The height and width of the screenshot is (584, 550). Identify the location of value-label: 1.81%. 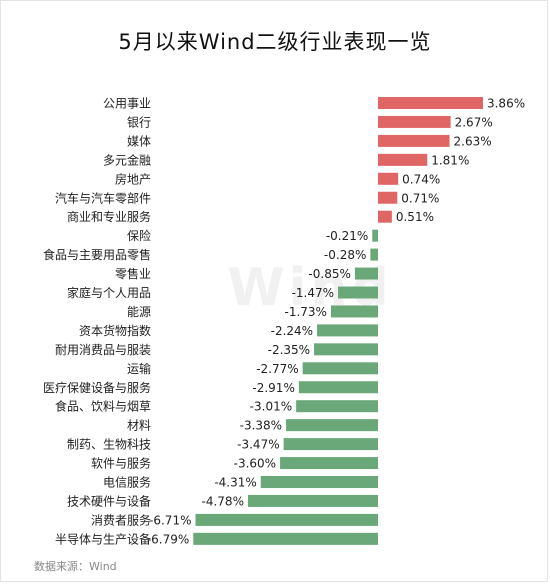
(450, 160).